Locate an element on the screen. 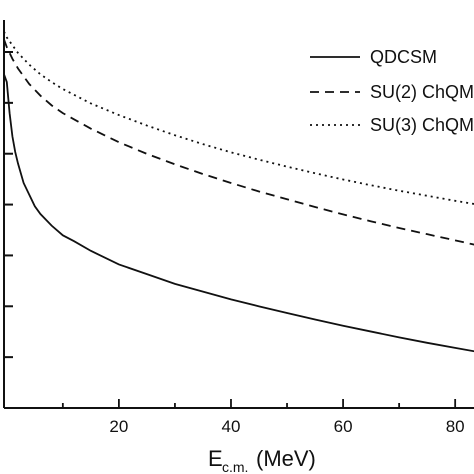  x-tick-label: 40 is located at coordinates (231, 426).